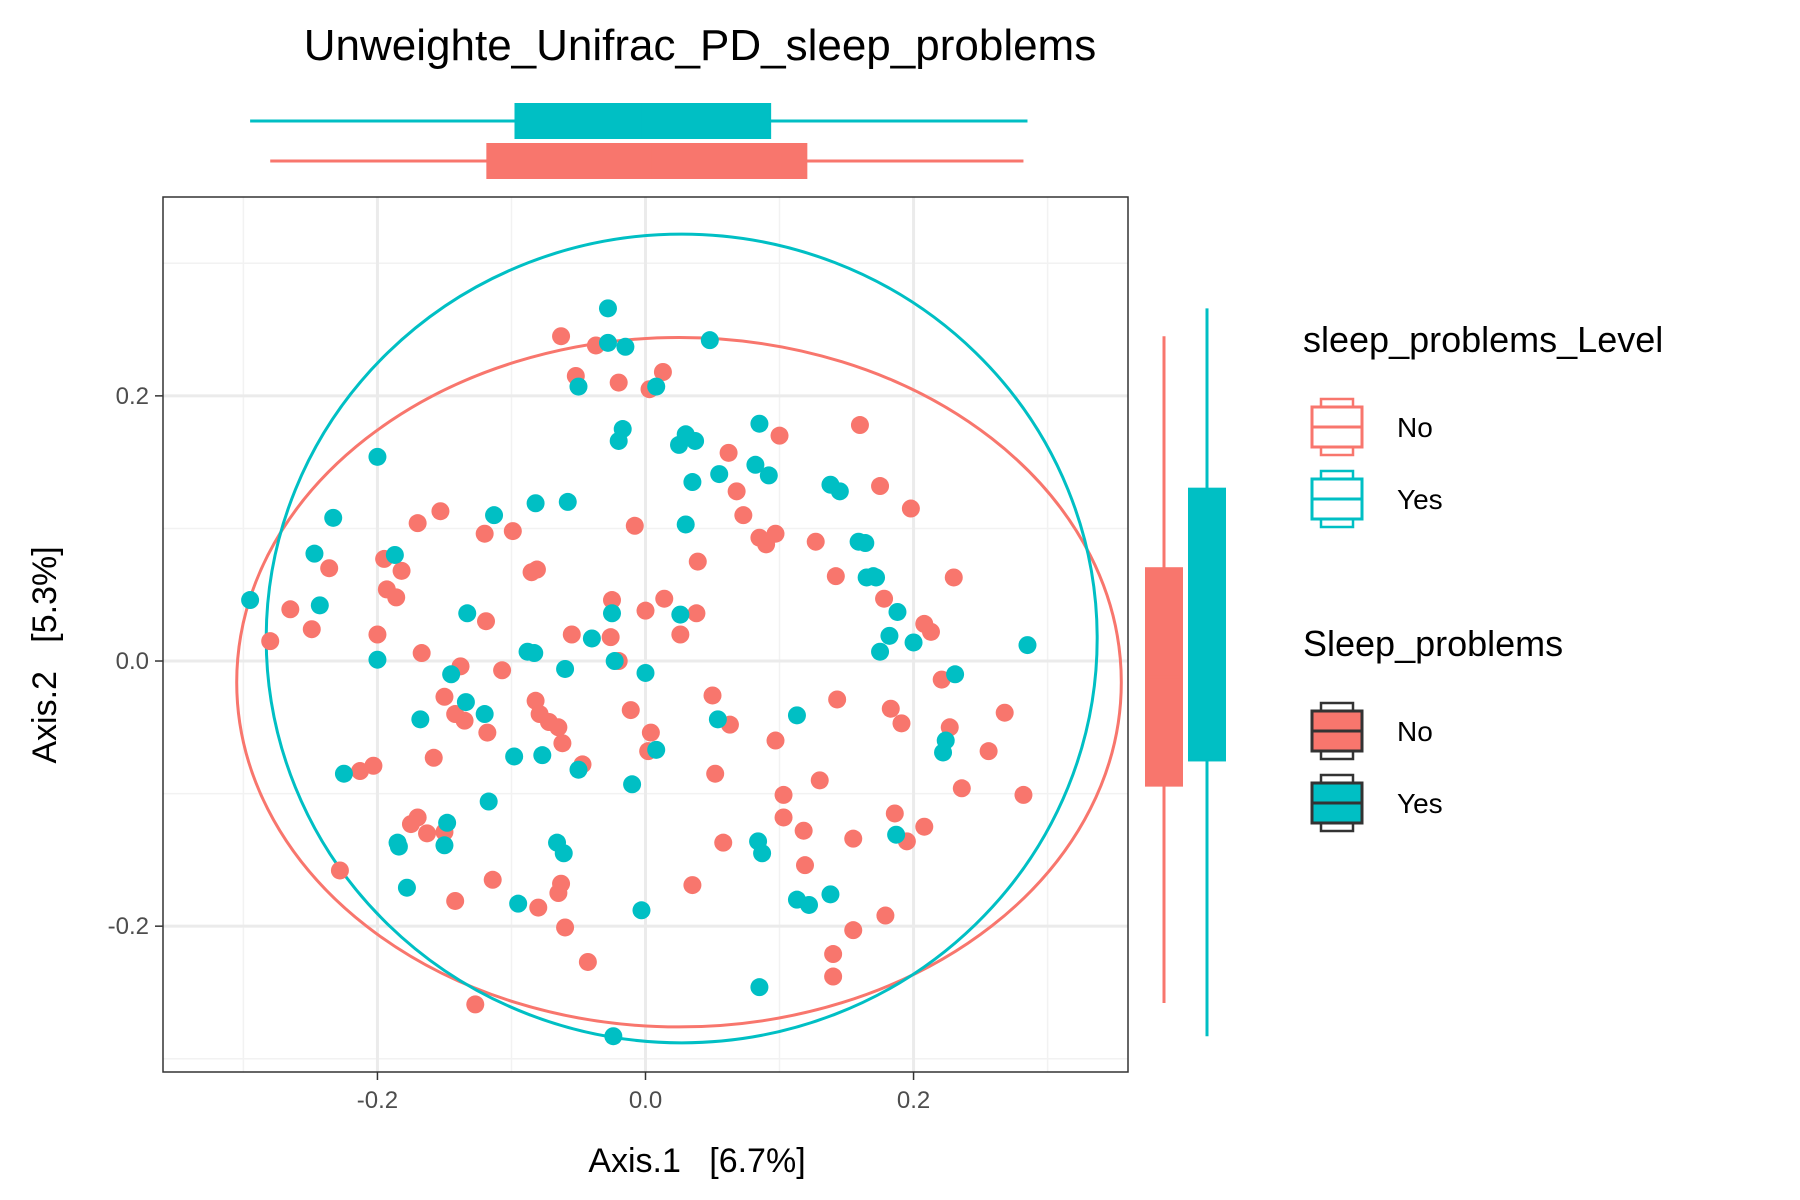  I want to click on x-tick-label: 0.2, so click(913, 1100).